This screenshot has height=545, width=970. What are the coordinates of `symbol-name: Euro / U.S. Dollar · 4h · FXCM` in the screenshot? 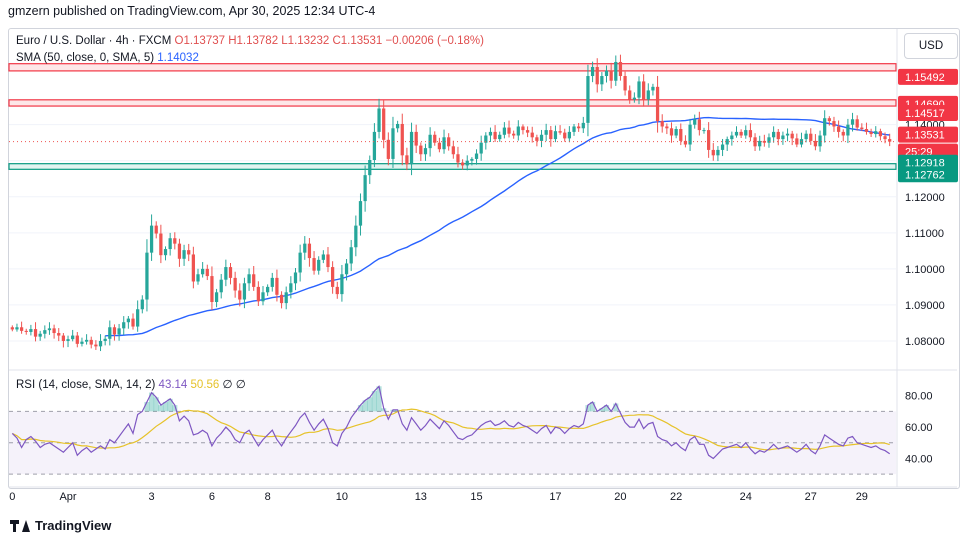 It's located at (94, 41).